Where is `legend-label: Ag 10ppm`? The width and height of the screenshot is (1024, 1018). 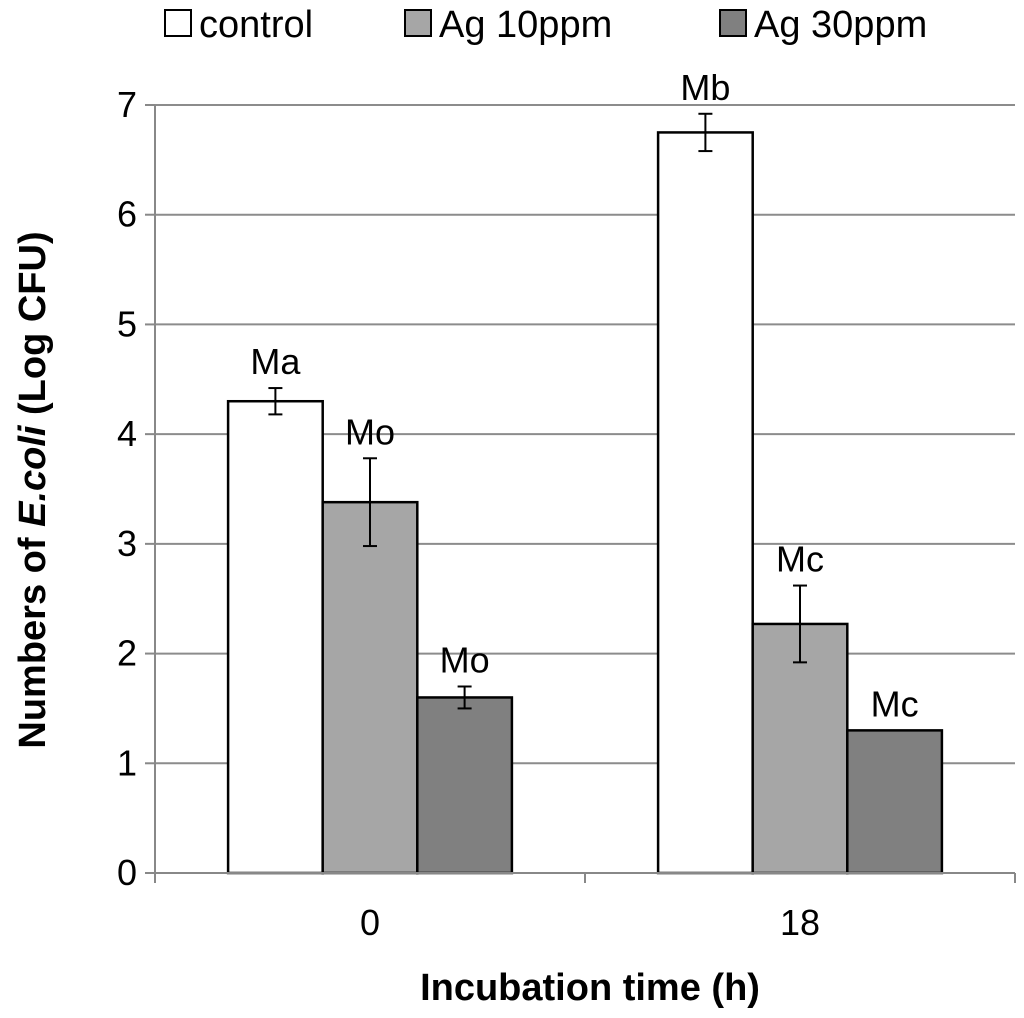
legend-label: Ag 10ppm is located at coordinates (525, 25).